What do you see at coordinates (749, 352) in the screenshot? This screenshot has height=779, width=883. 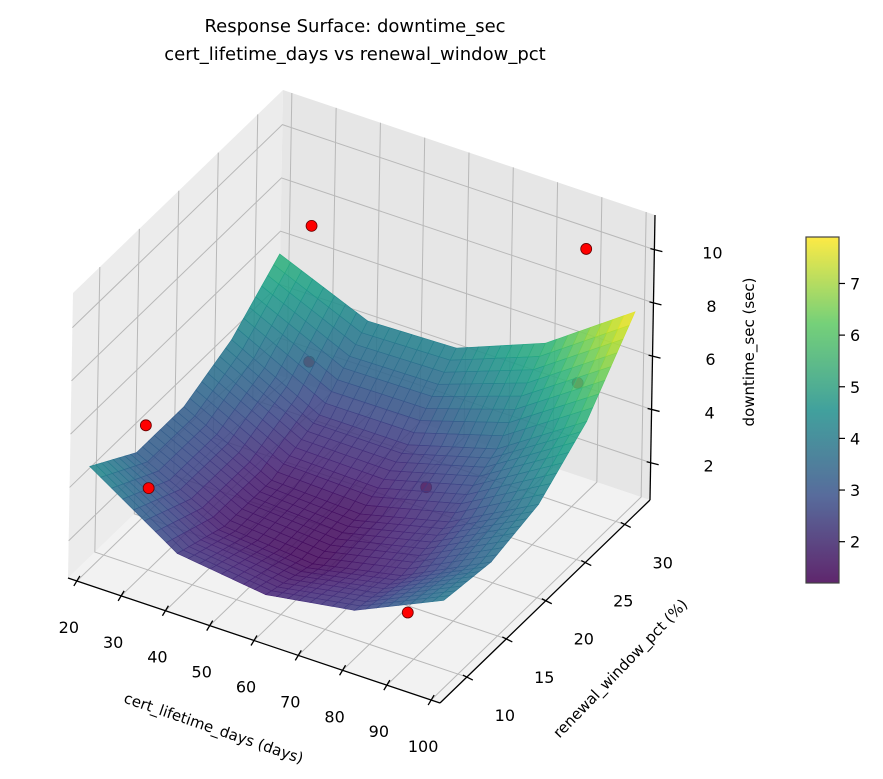 I see `z-axis-label: downtime_sec (sec)` at bounding box center [749, 352].